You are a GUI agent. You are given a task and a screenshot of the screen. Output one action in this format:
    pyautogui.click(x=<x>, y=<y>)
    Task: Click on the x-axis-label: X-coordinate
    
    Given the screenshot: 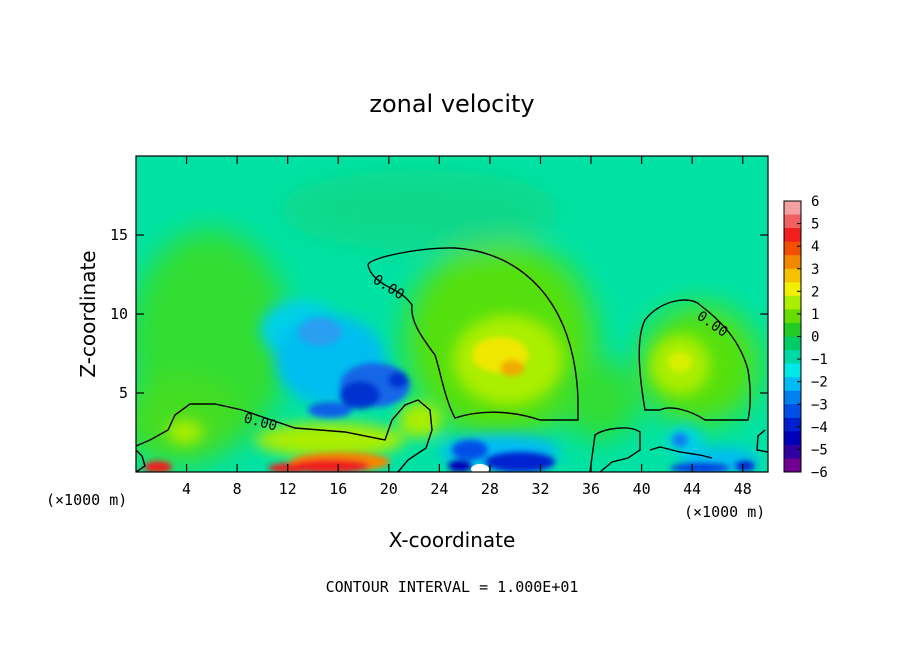 What is the action you would take?
    pyautogui.click(x=452, y=540)
    